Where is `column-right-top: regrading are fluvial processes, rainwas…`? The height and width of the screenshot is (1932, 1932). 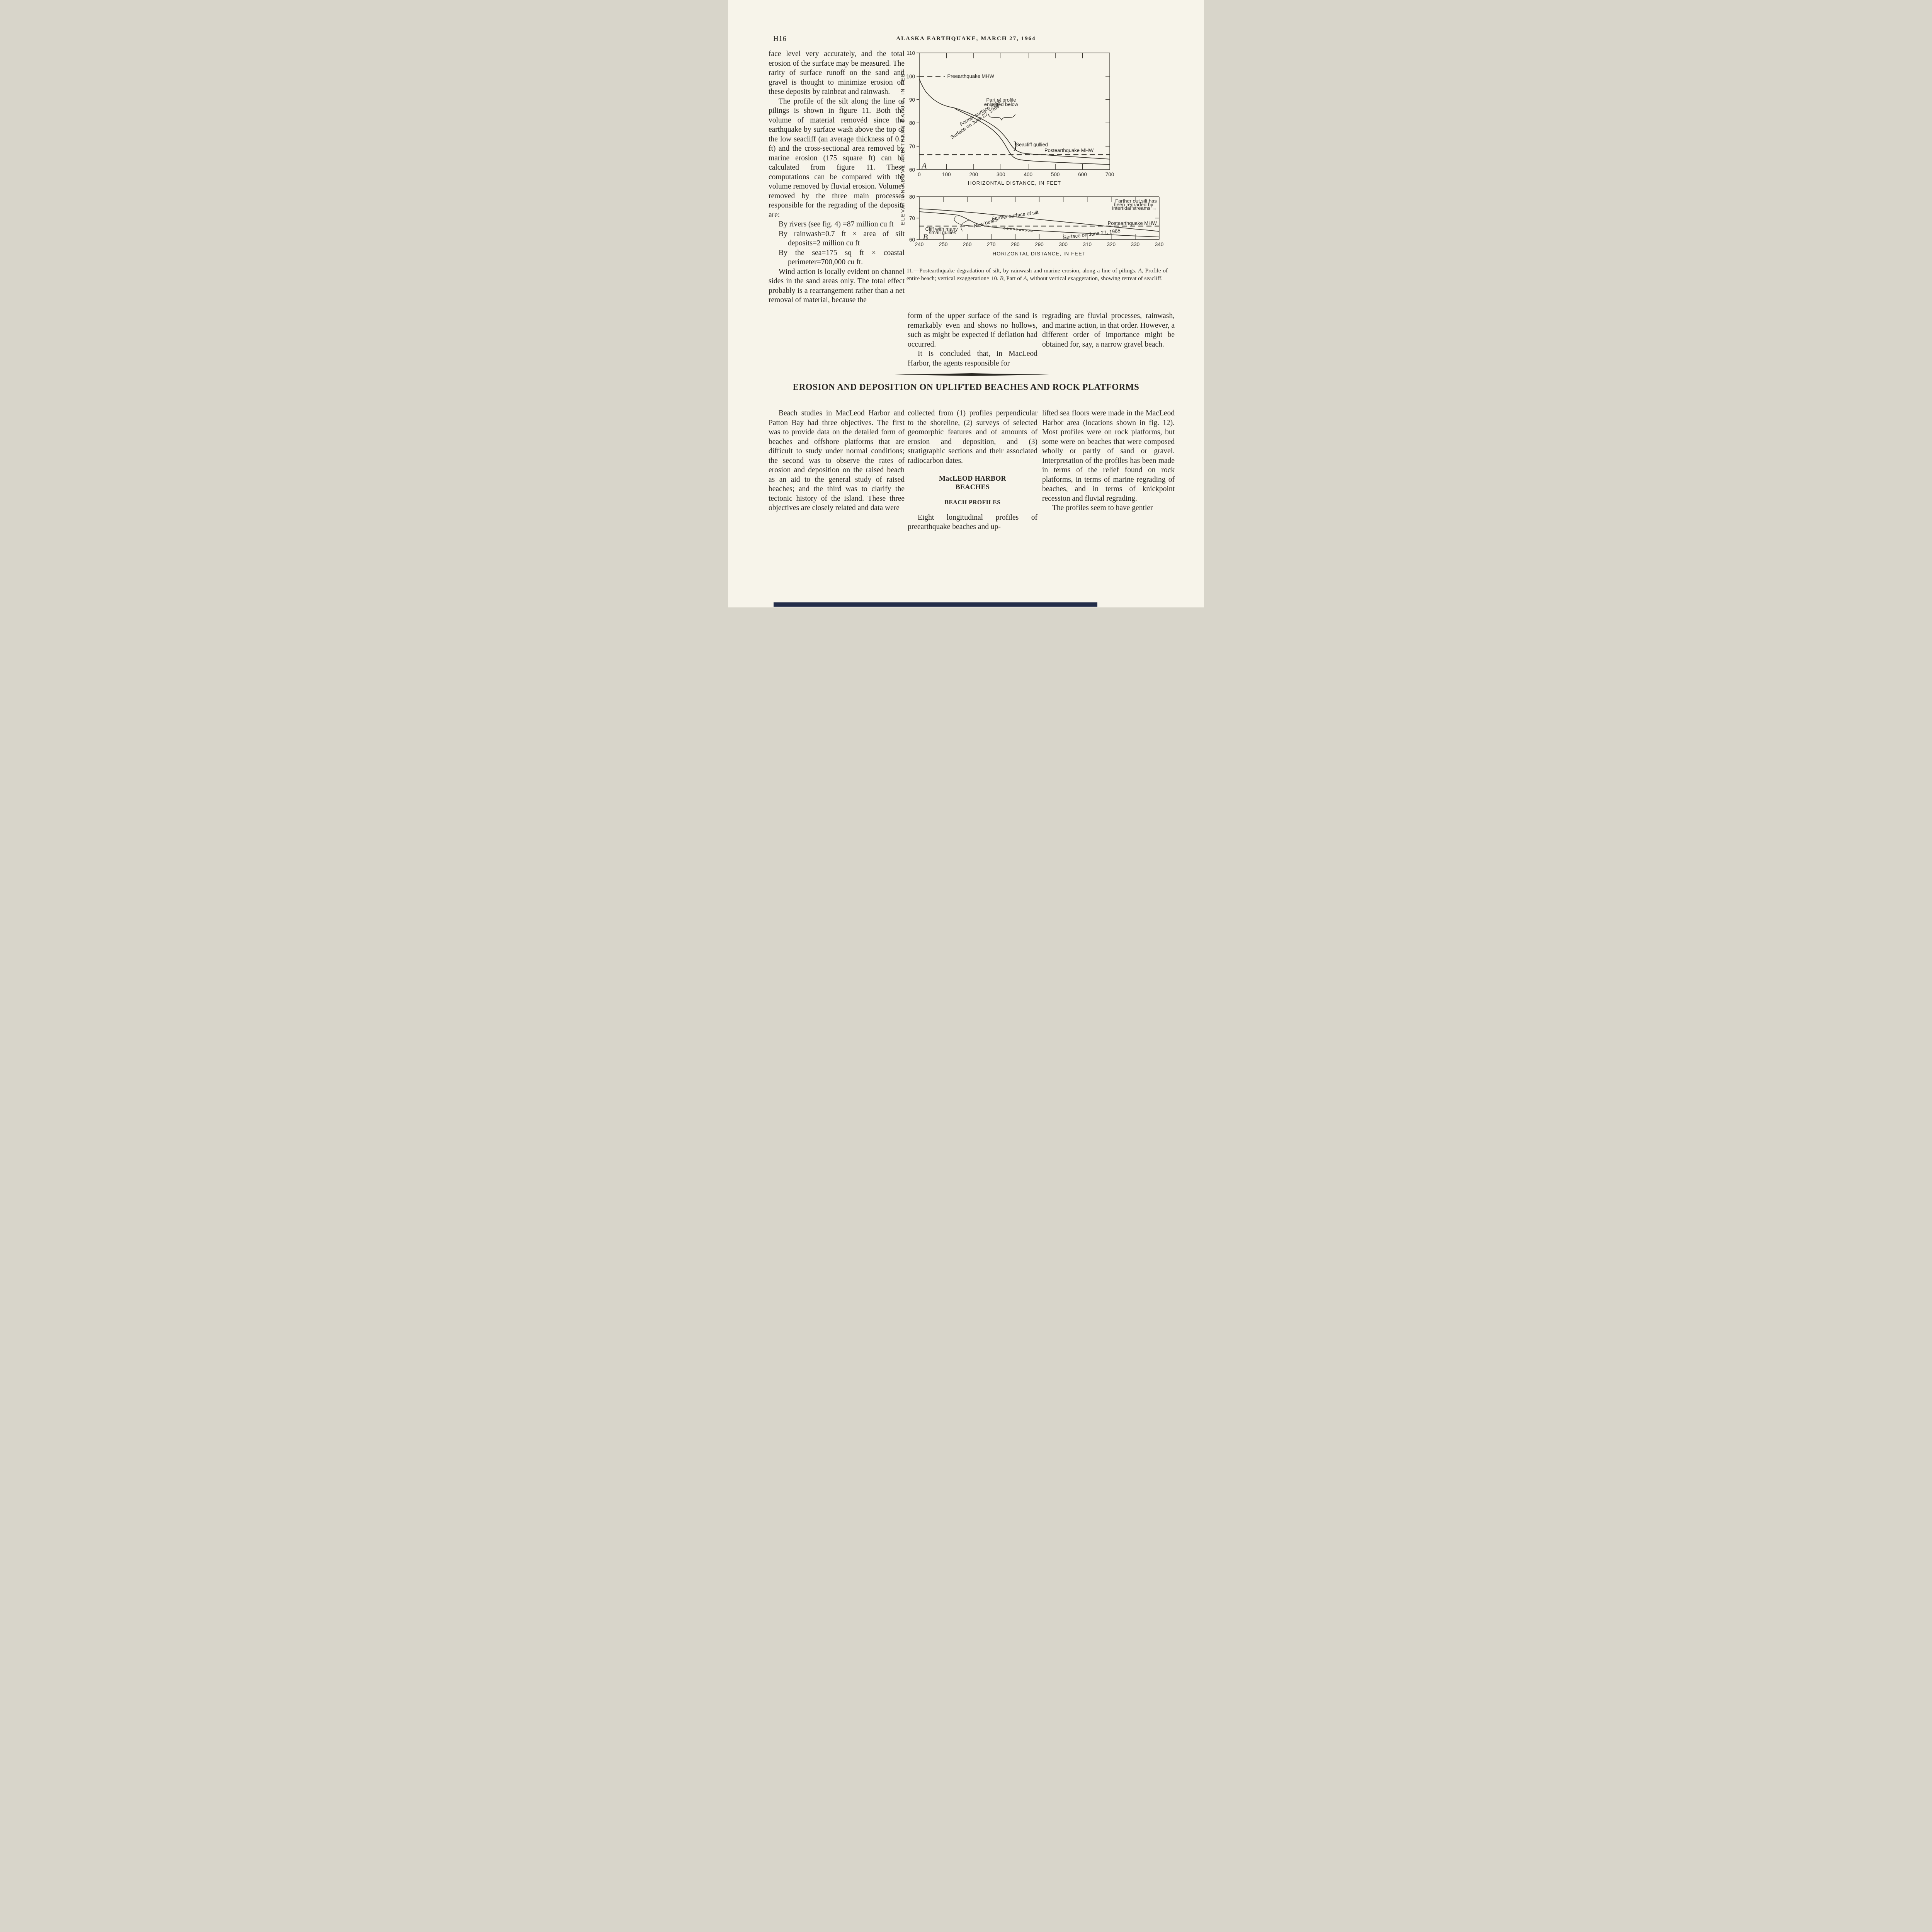 column-right-top: regrading are fluvial processes, rainwas… is located at coordinates (1108, 330).